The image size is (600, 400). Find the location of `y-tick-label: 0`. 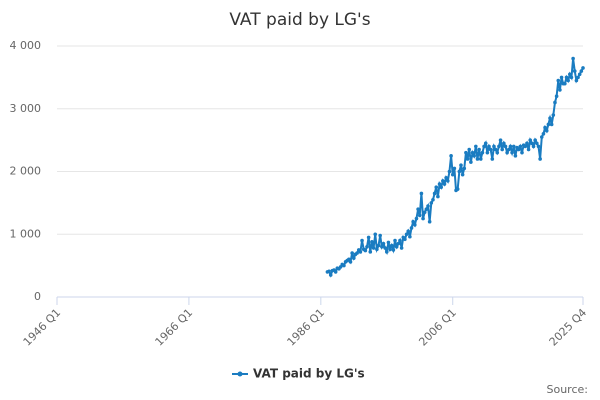

y-tick-label: 0 is located at coordinates (37, 296).